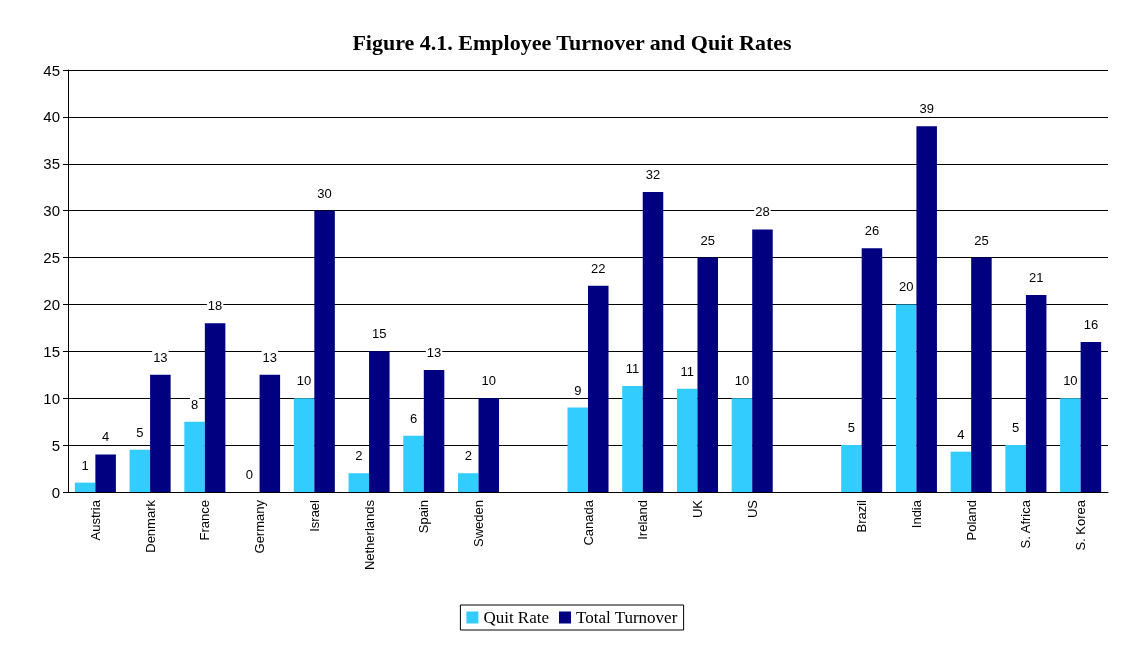 This screenshot has width=1144, height=650. I want to click on x-tick-label: Netherlands, so click(369, 535).